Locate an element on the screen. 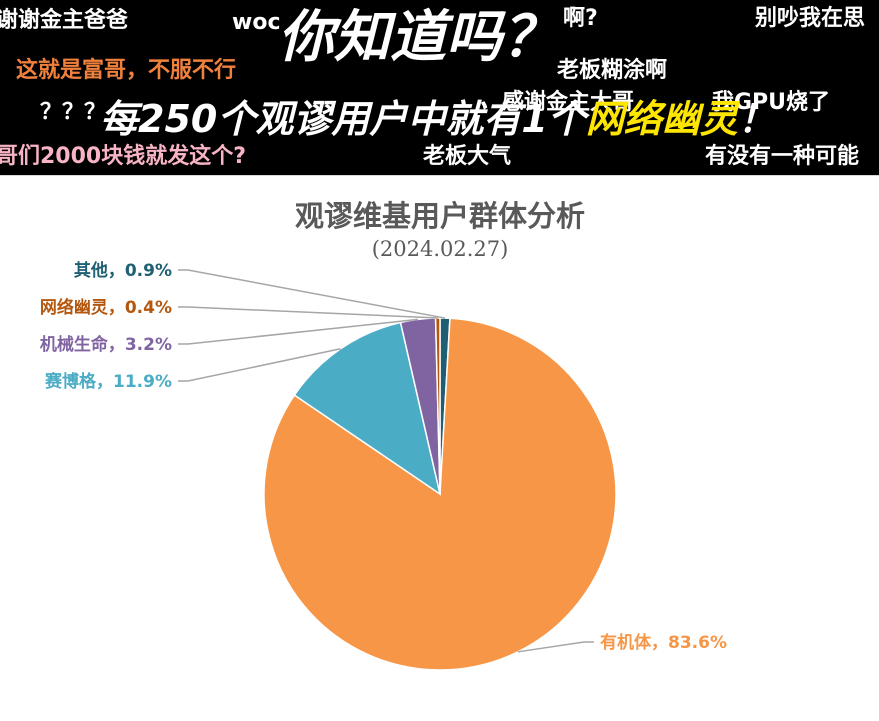 The height and width of the screenshot is (721, 879). danmaku-comment: woc is located at coordinates (256, 22).